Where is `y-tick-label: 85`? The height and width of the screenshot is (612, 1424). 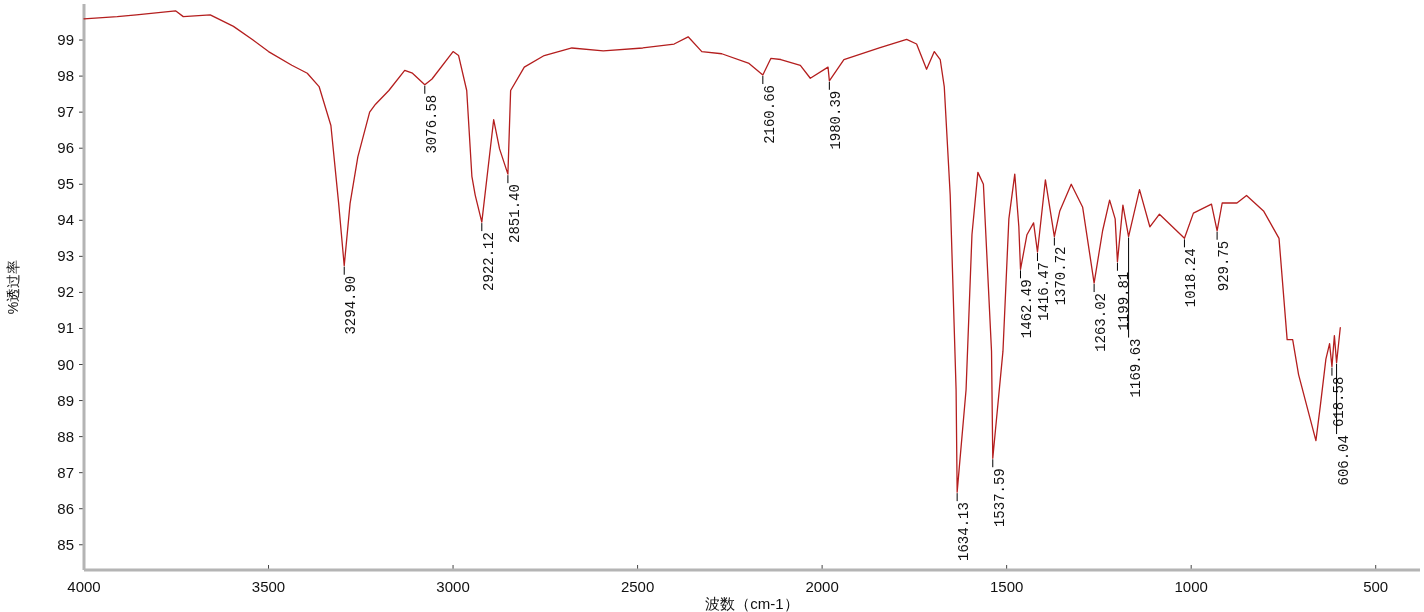
y-tick-label: 85 is located at coordinates (65, 544).